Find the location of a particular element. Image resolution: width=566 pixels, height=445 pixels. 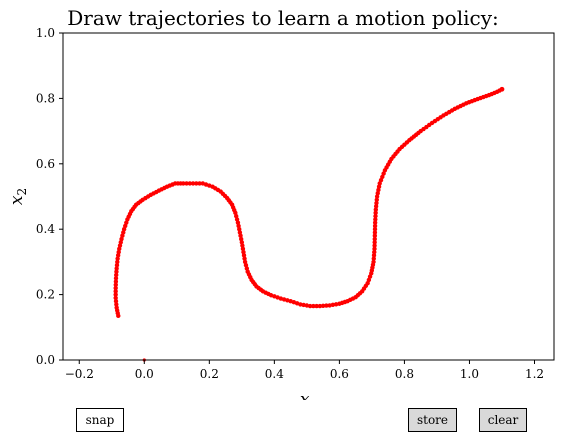

x-tick-label: 0.8 is located at coordinates (404, 374).